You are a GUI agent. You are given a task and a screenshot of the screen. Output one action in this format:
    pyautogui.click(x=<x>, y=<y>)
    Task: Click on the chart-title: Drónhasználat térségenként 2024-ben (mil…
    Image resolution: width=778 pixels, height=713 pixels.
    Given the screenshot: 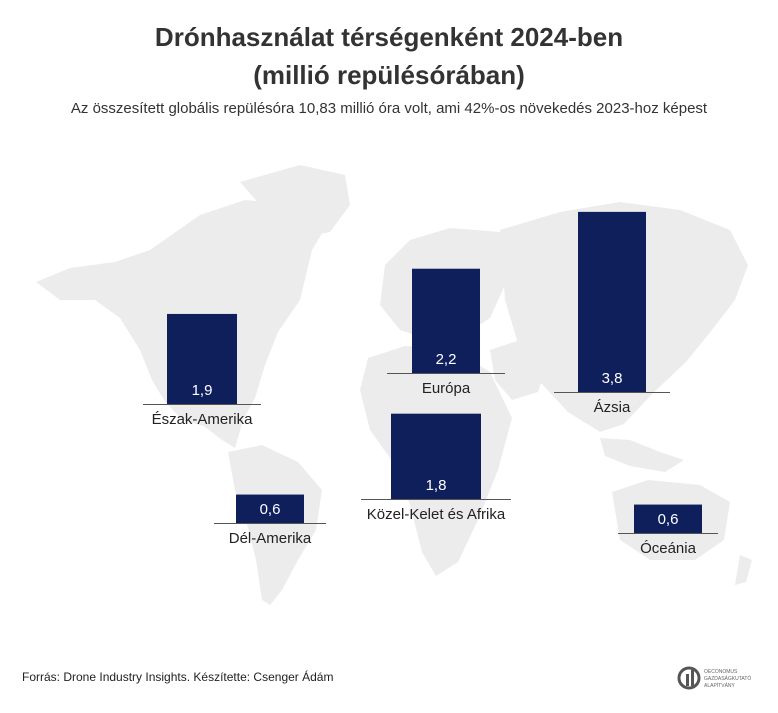 What is the action you would take?
    pyautogui.click(x=389, y=56)
    